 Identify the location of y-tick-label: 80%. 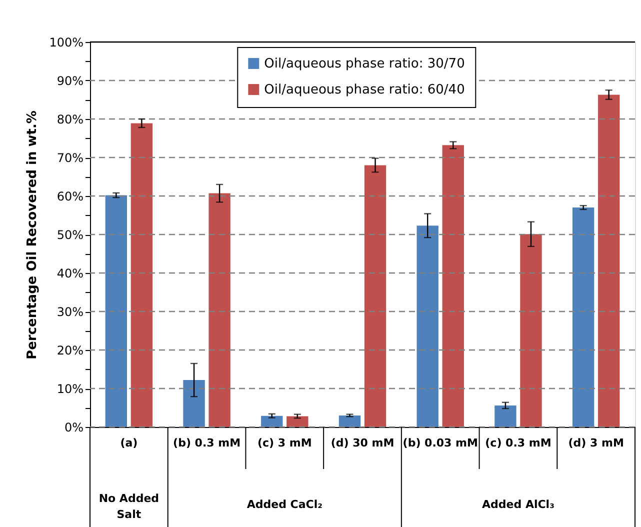
(70, 119).